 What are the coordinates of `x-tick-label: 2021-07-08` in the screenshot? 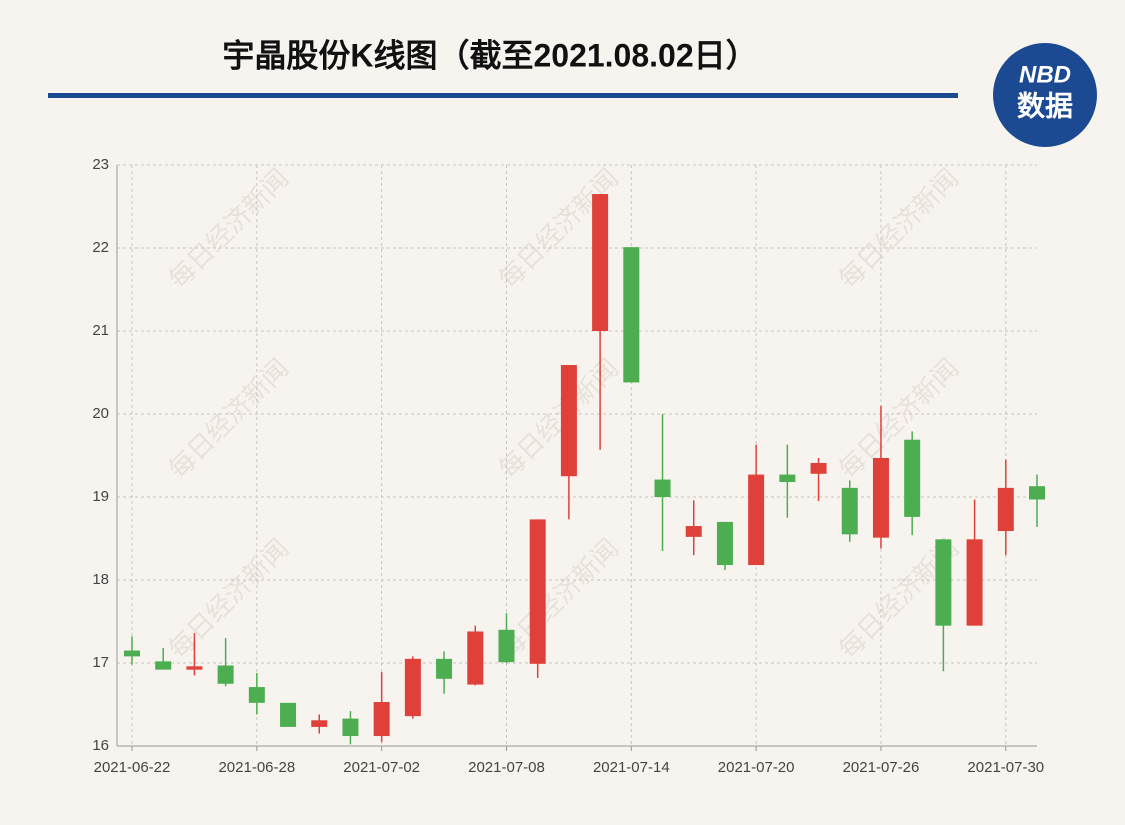 It's located at (506, 767).